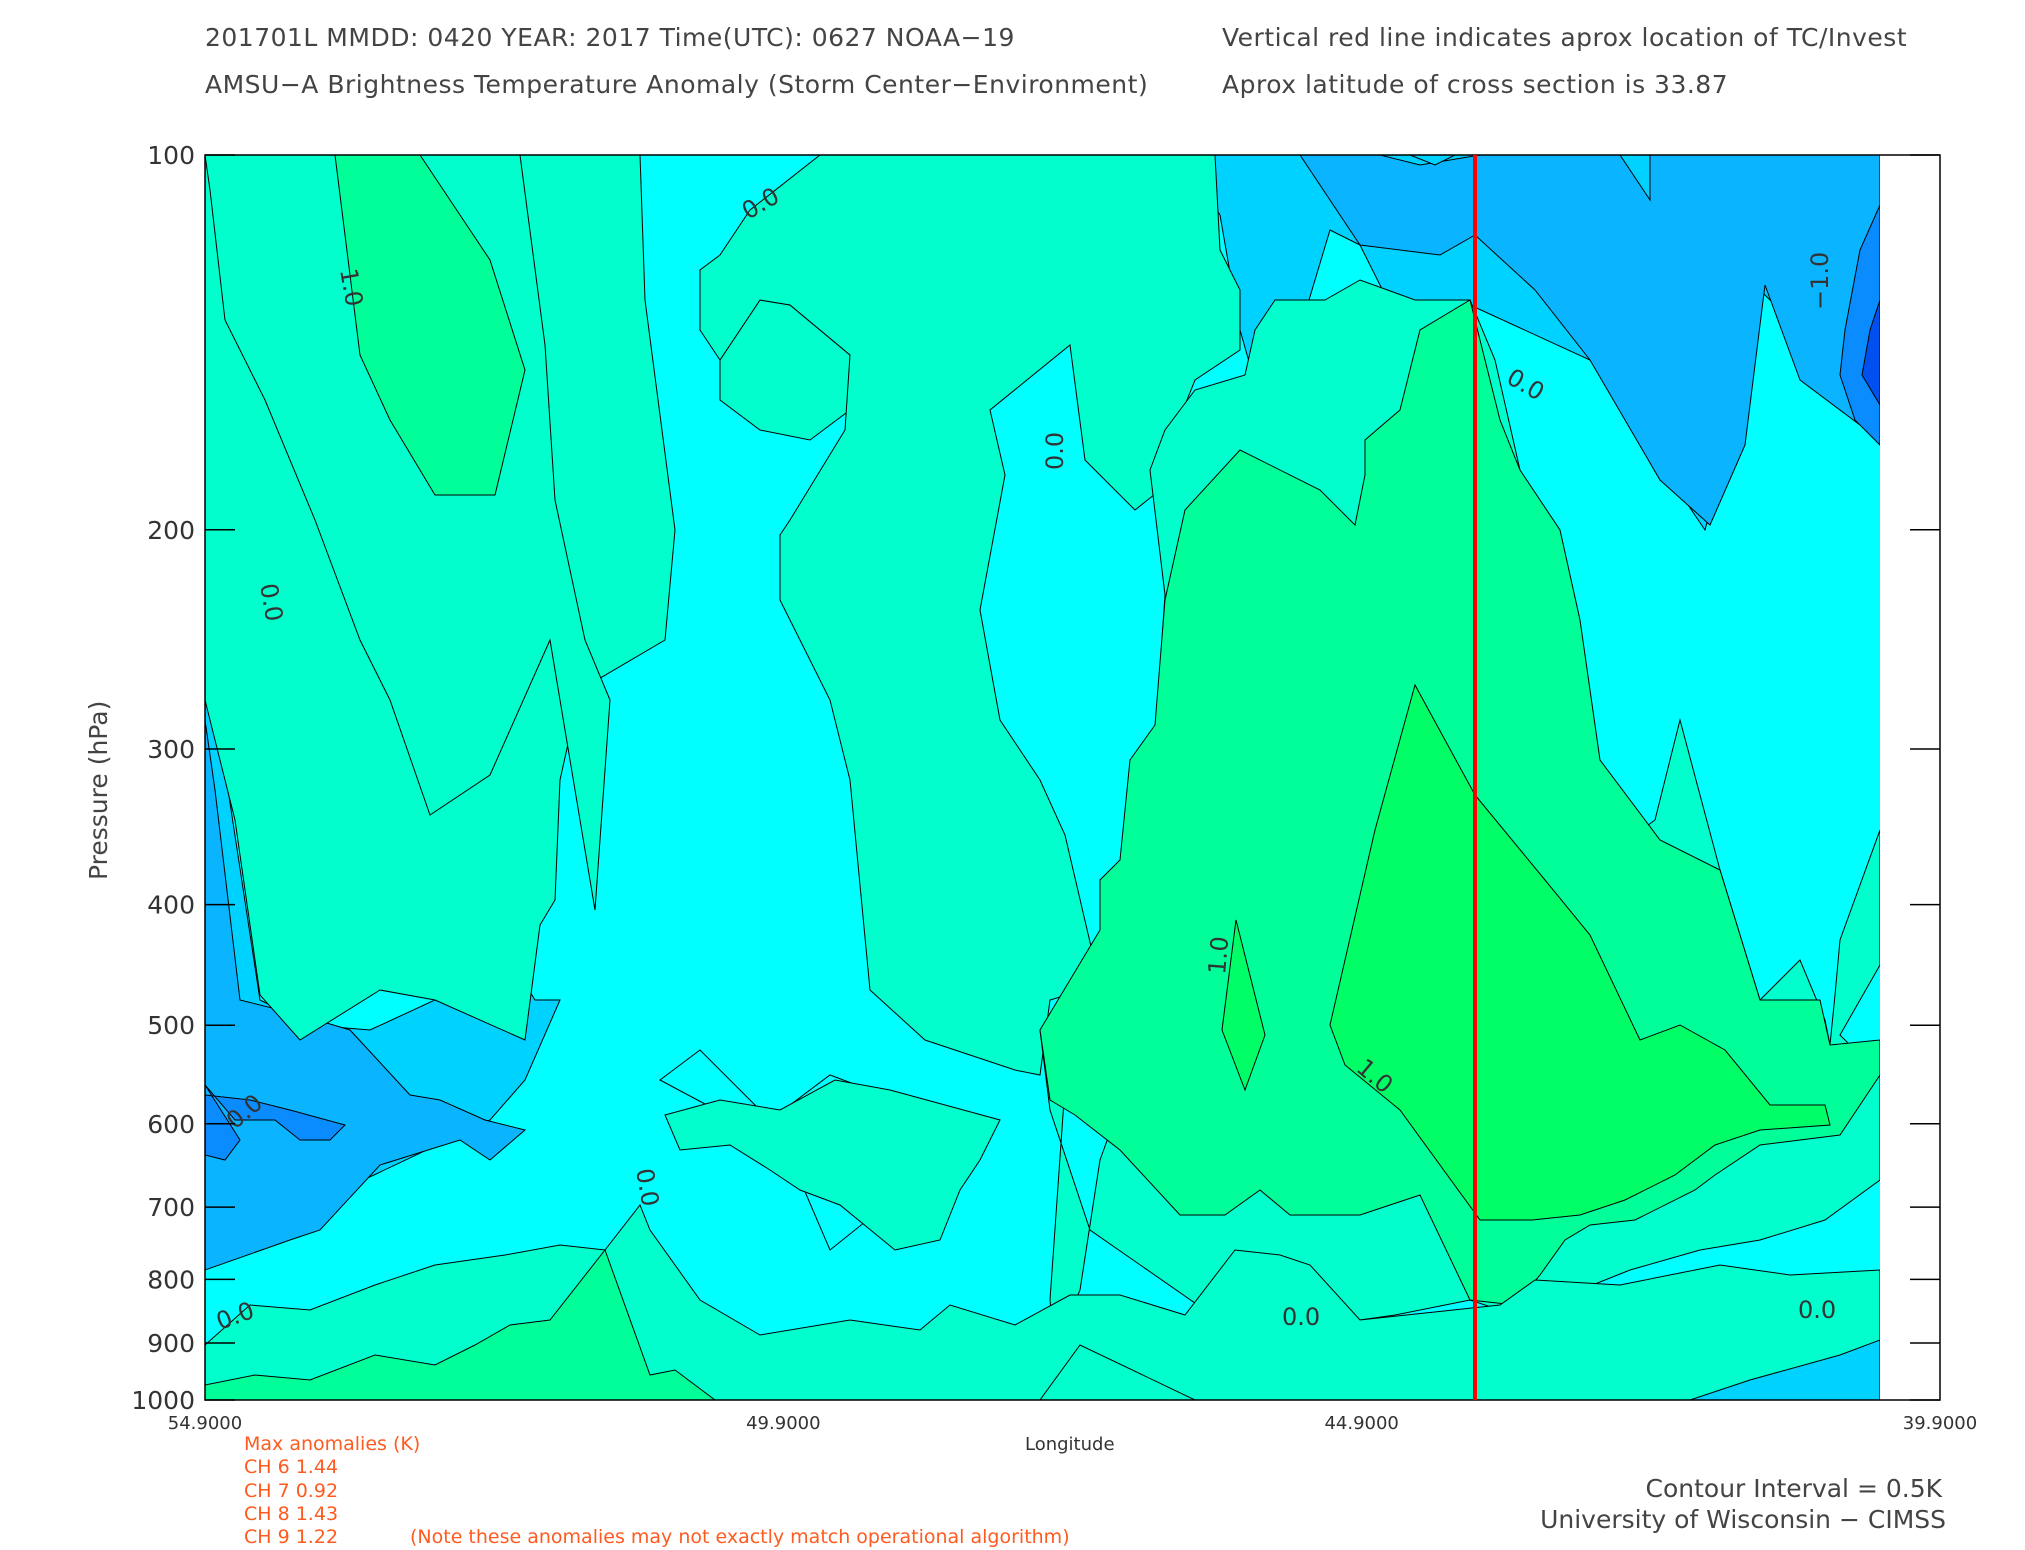 The height and width of the screenshot is (1550, 2025). Describe the element at coordinates (98, 790) in the screenshot. I see `y-axis-label: Pressure (hPa)` at that location.